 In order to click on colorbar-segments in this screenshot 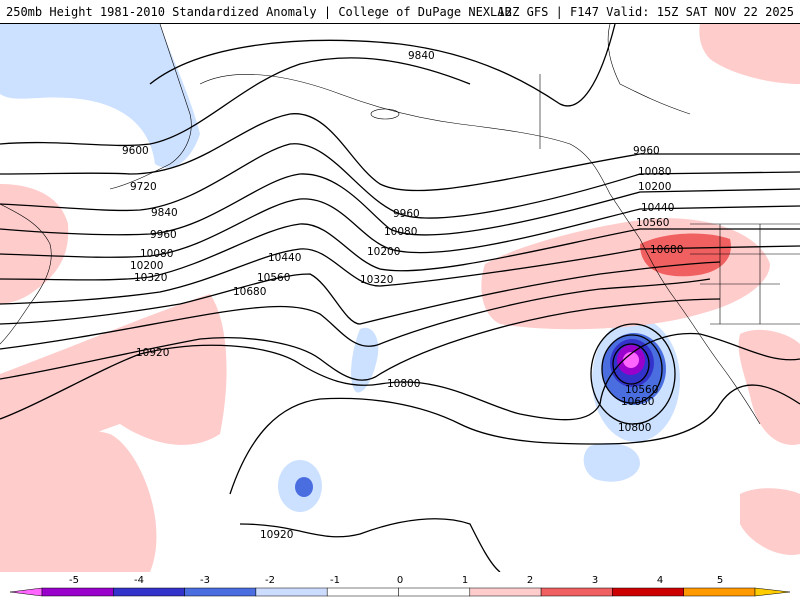, I will do `click(400, 592)`.